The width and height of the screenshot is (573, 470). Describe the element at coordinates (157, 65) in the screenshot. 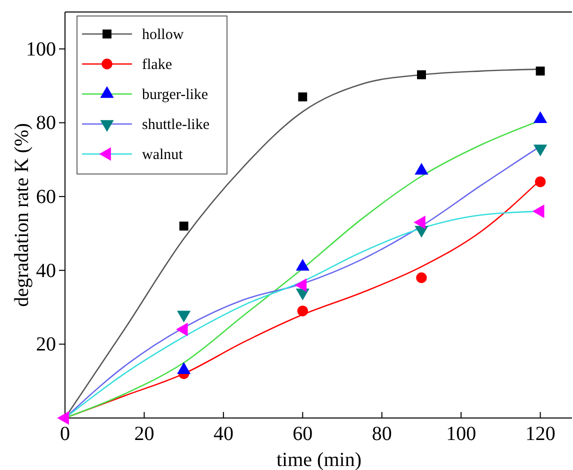

I see `legend-label: flake` at that location.